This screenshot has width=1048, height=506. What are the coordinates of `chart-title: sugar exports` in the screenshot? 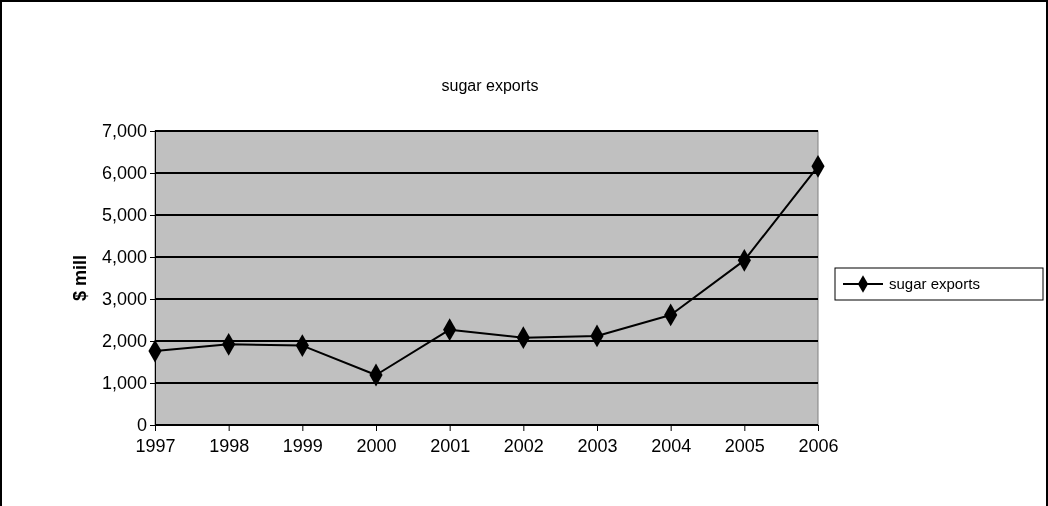 It's located at (490, 85).